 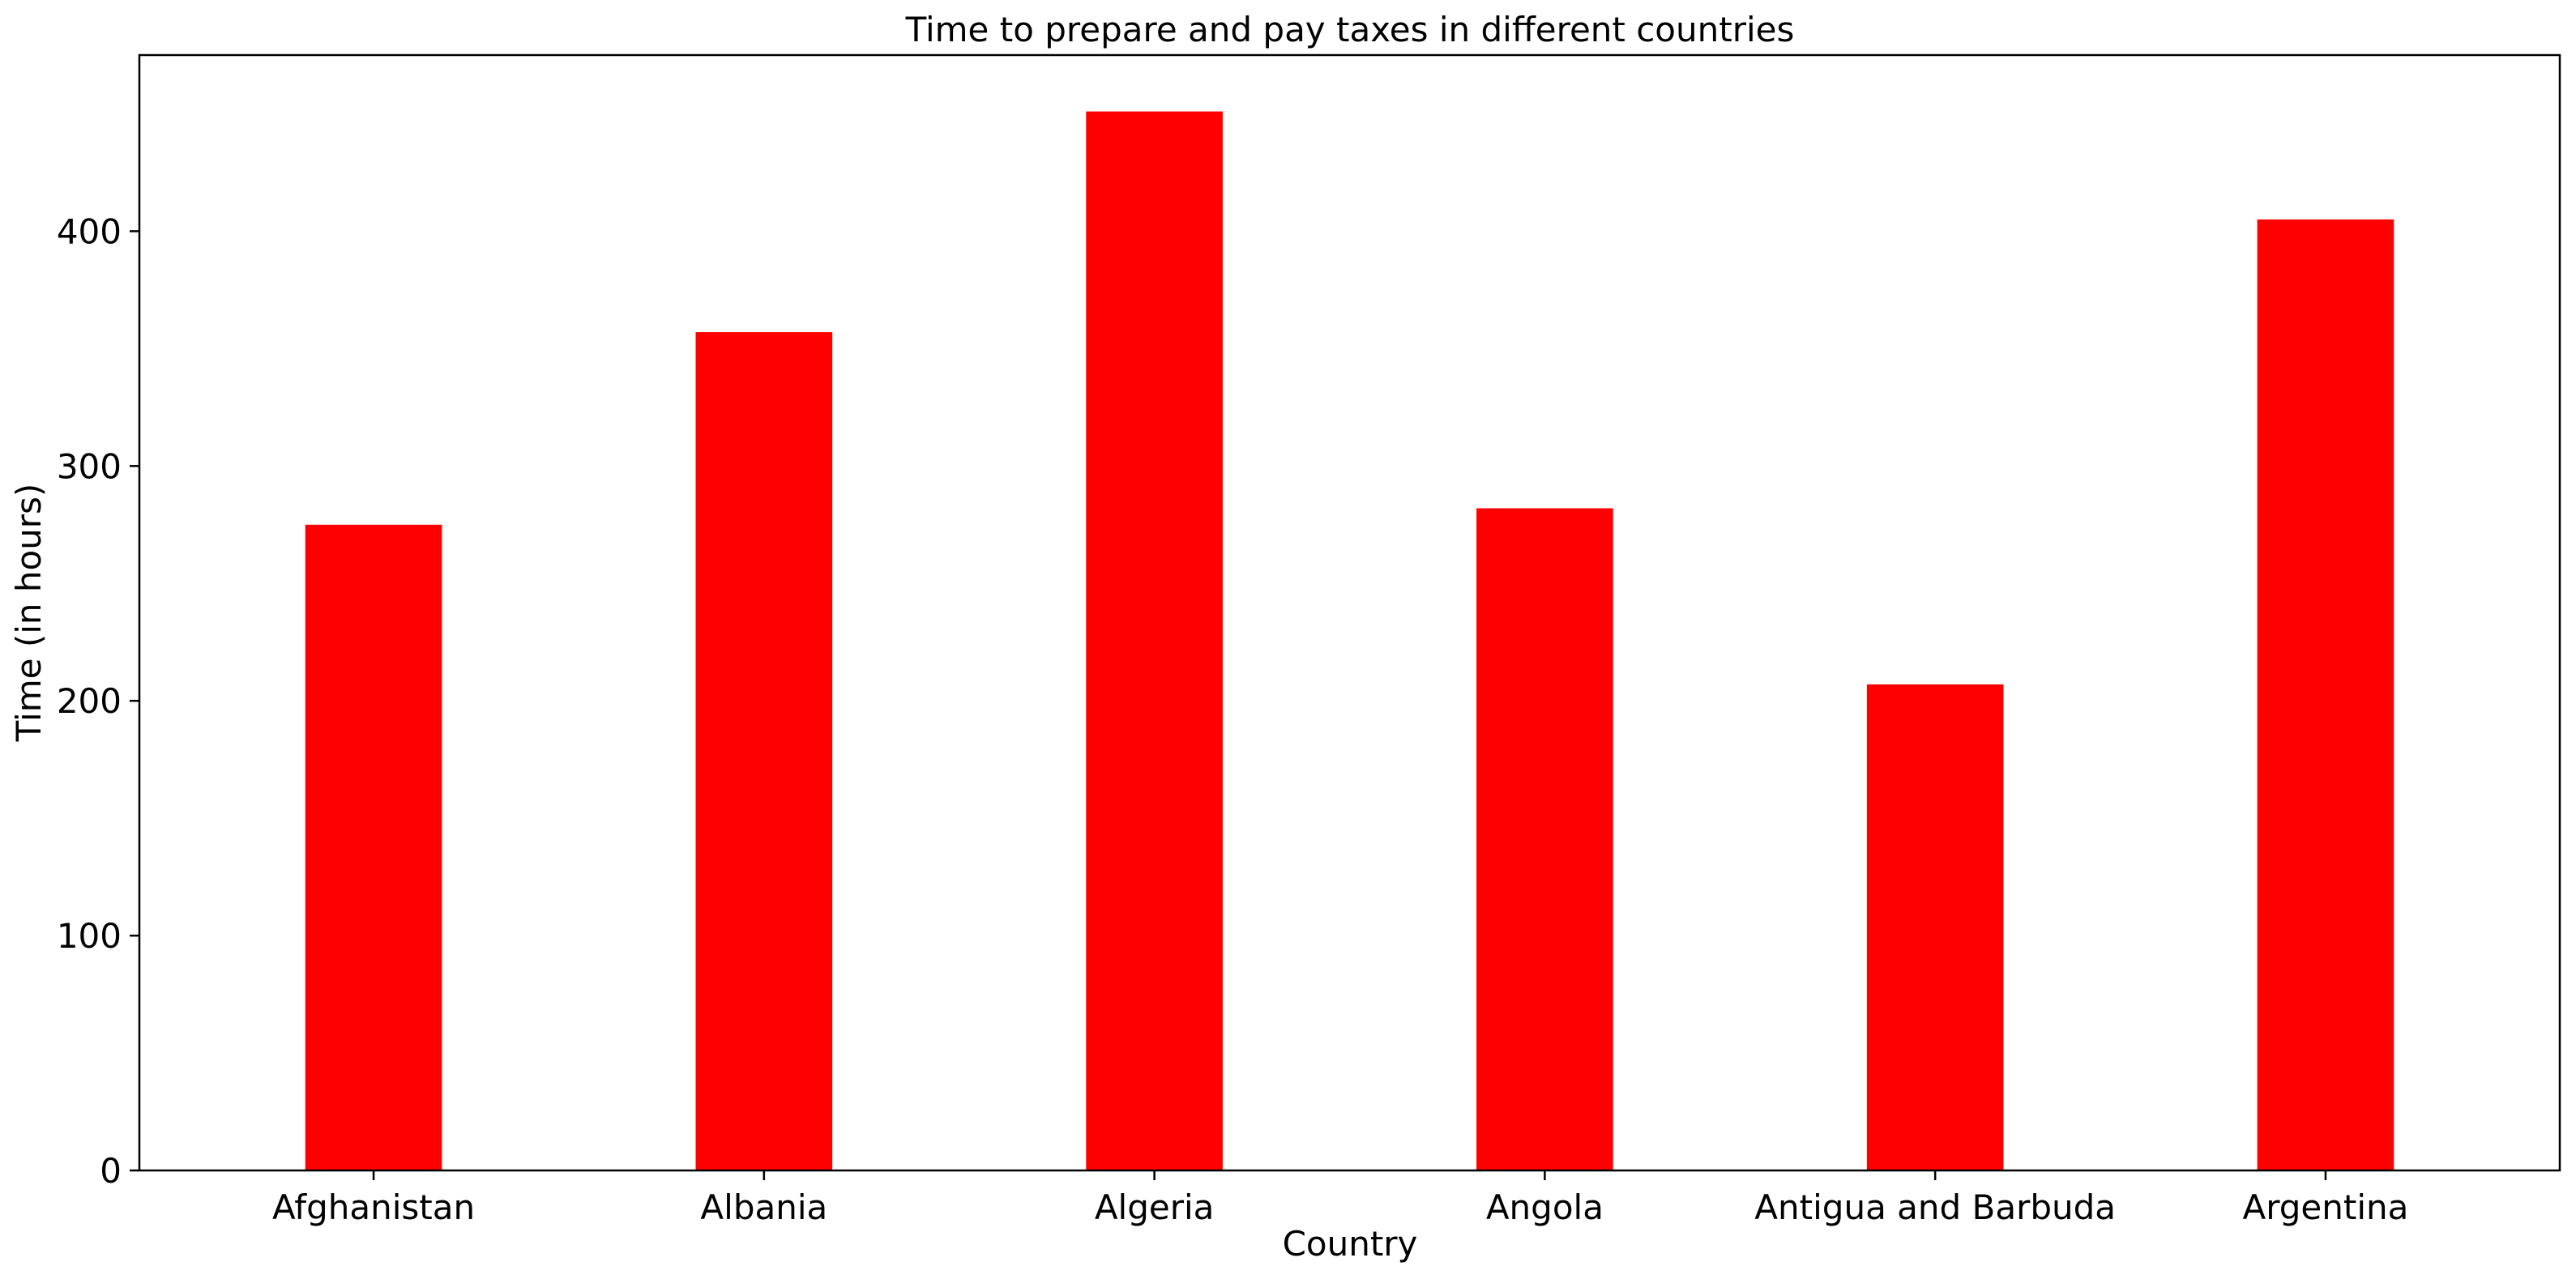 What do you see at coordinates (29, 613) in the screenshot?
I see `y-axis-label: Time (in hours)` at bounding box center [29, 613].